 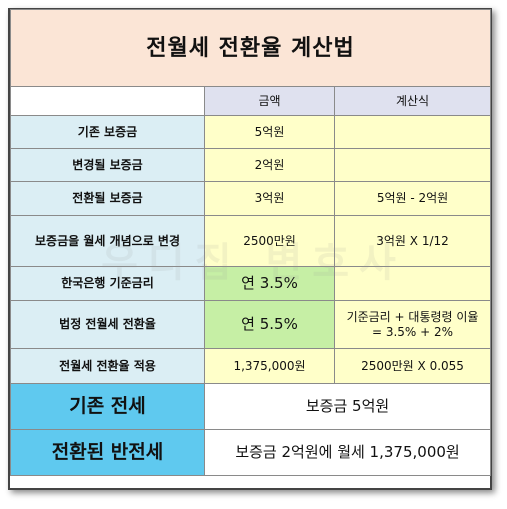 What do you see at coordinates (269, 198) in the screenshot?
I see `row-amount: 3억원` at bounding box center [269, 198].